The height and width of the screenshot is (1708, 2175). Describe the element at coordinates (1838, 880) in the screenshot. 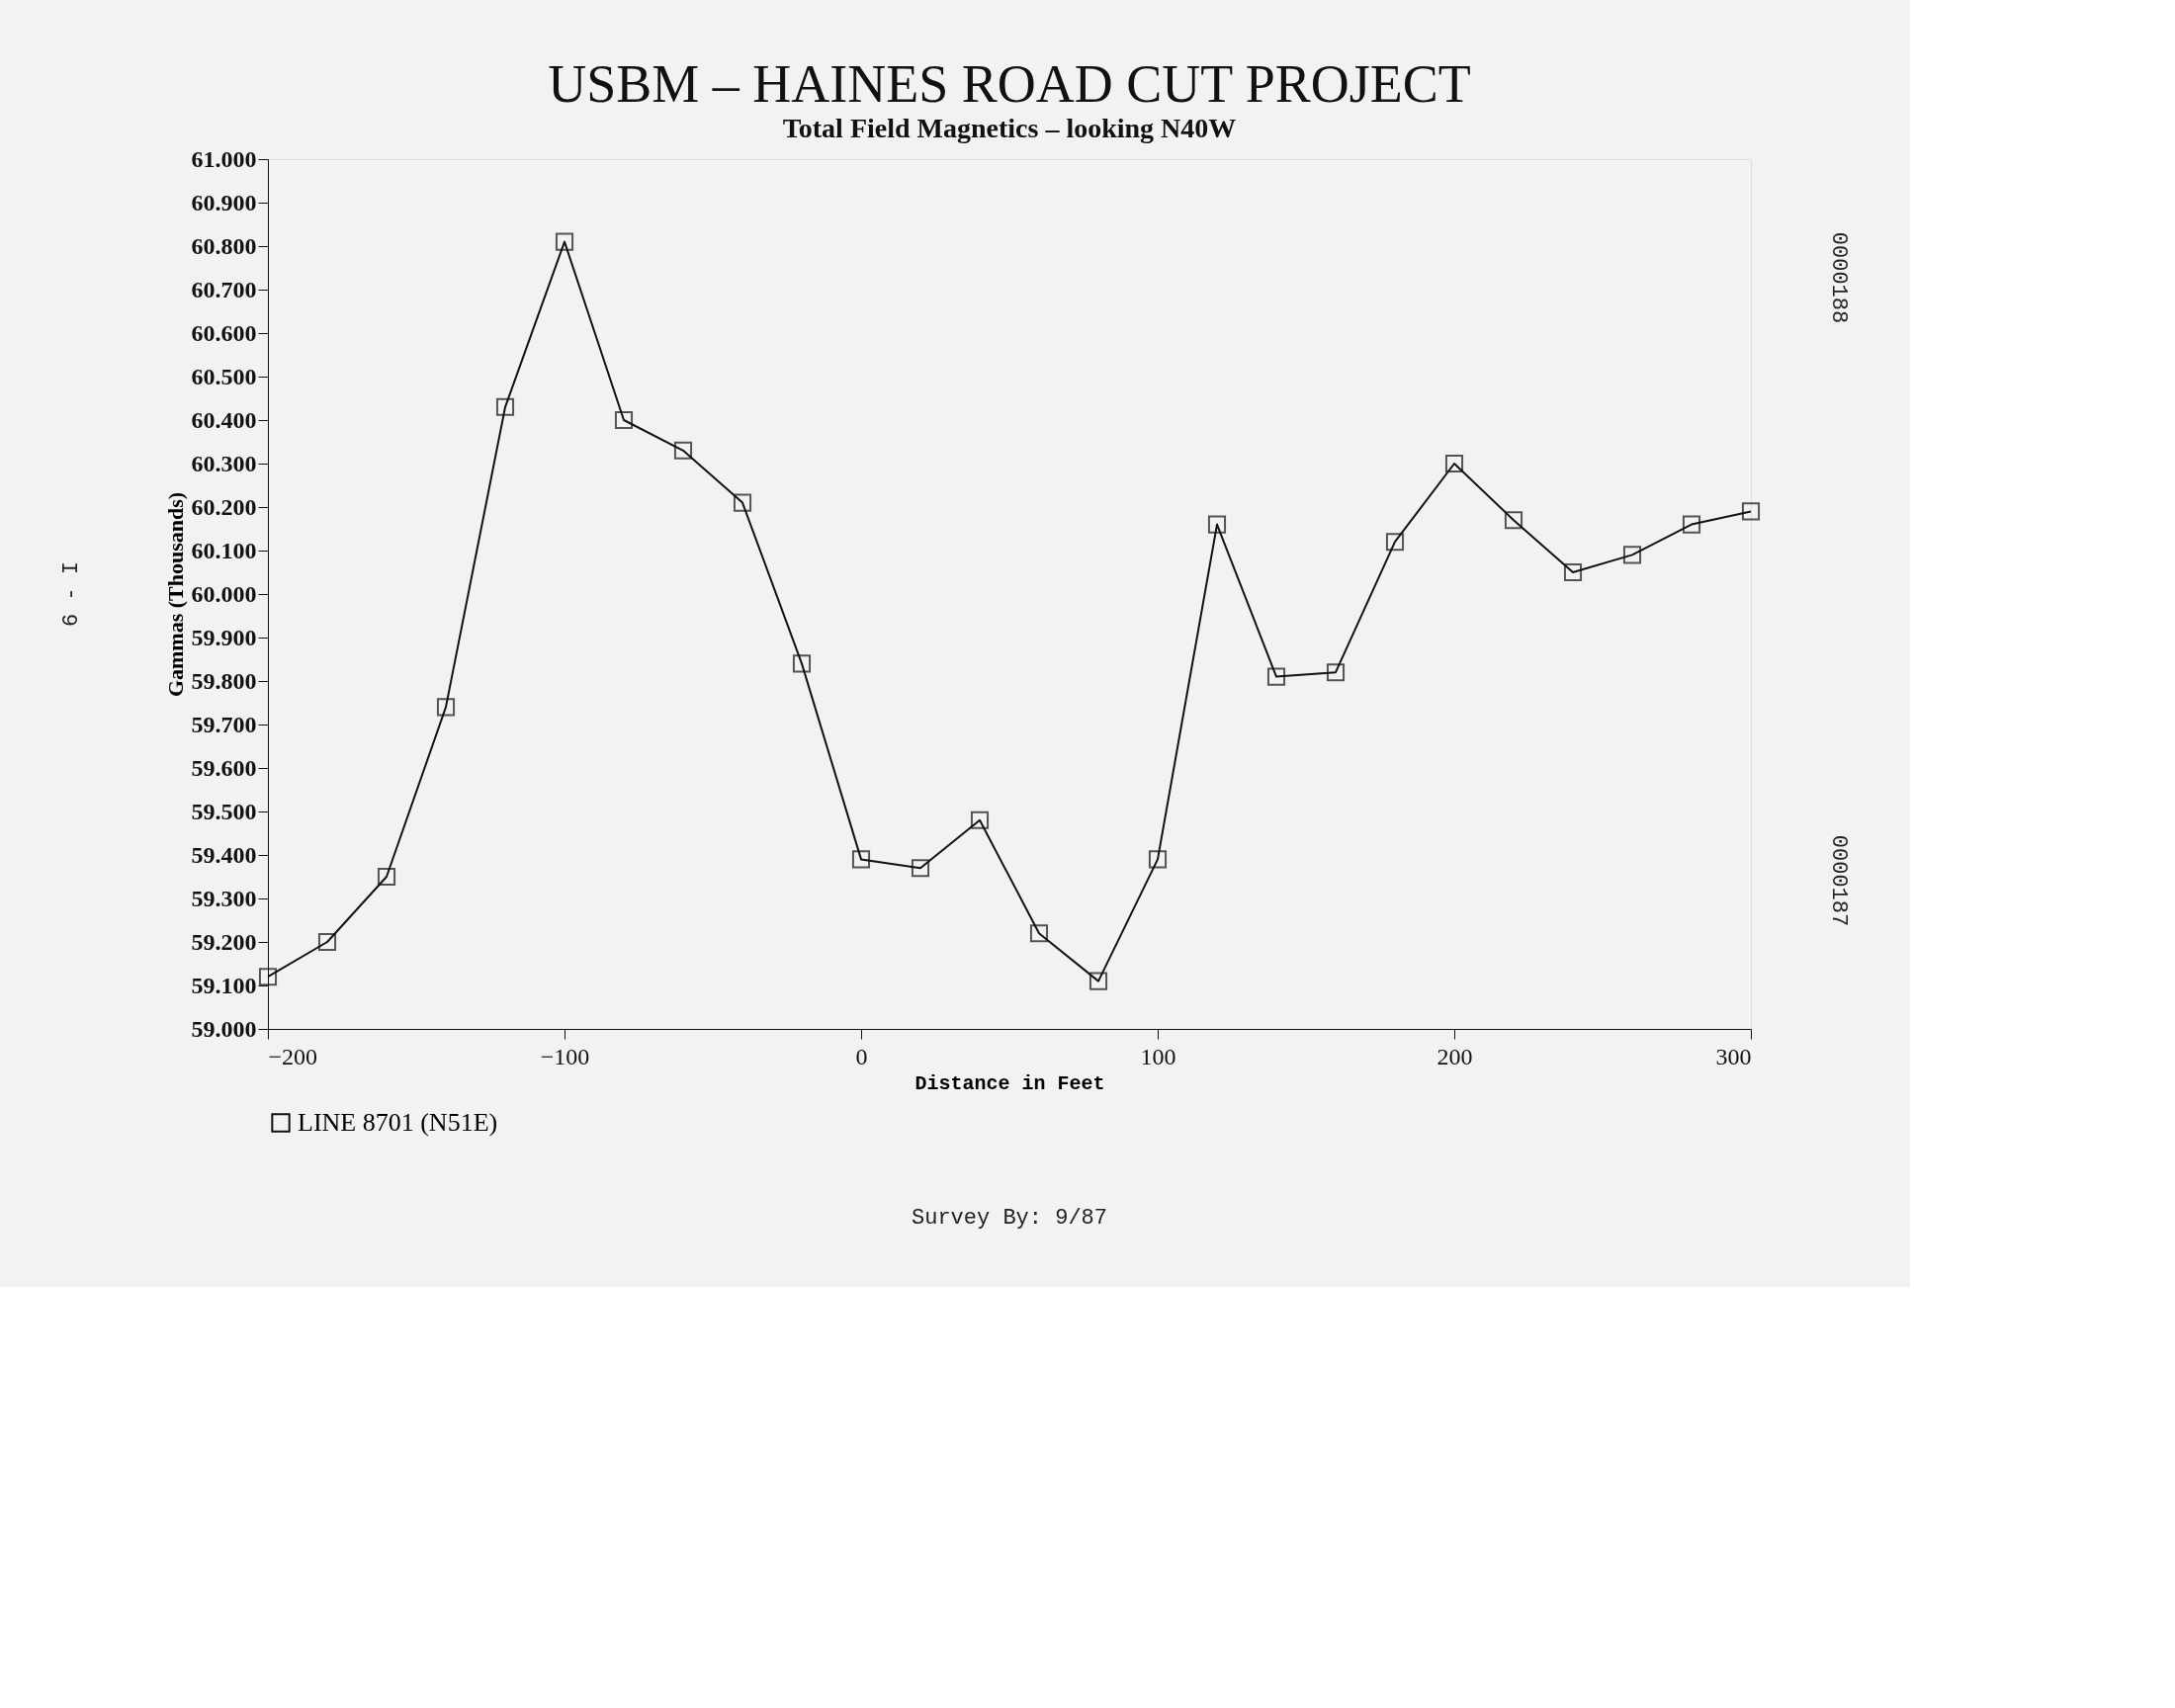

I see `text: 0000187` at that location.